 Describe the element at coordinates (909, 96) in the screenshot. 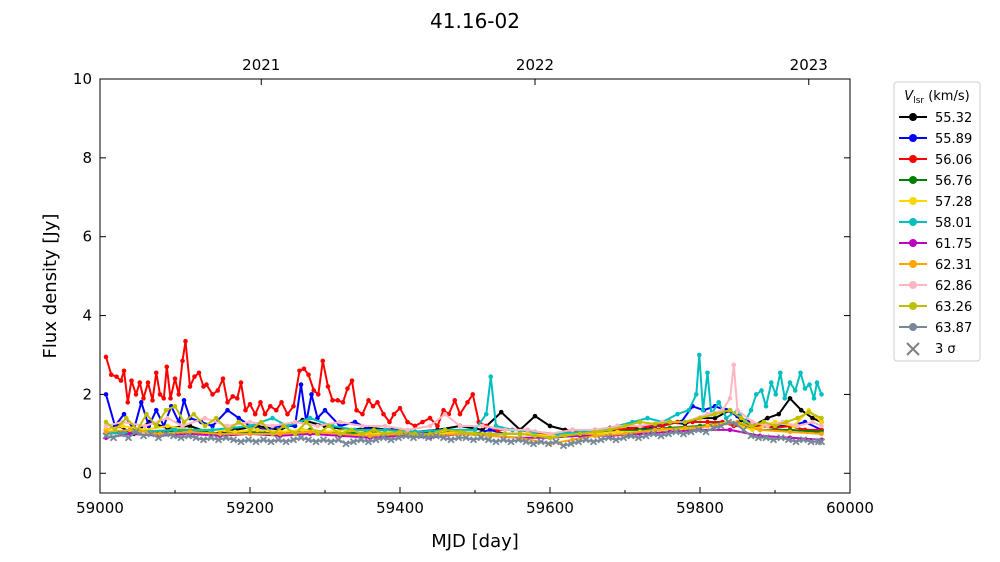

I see `legend-title-v: V` at that location.